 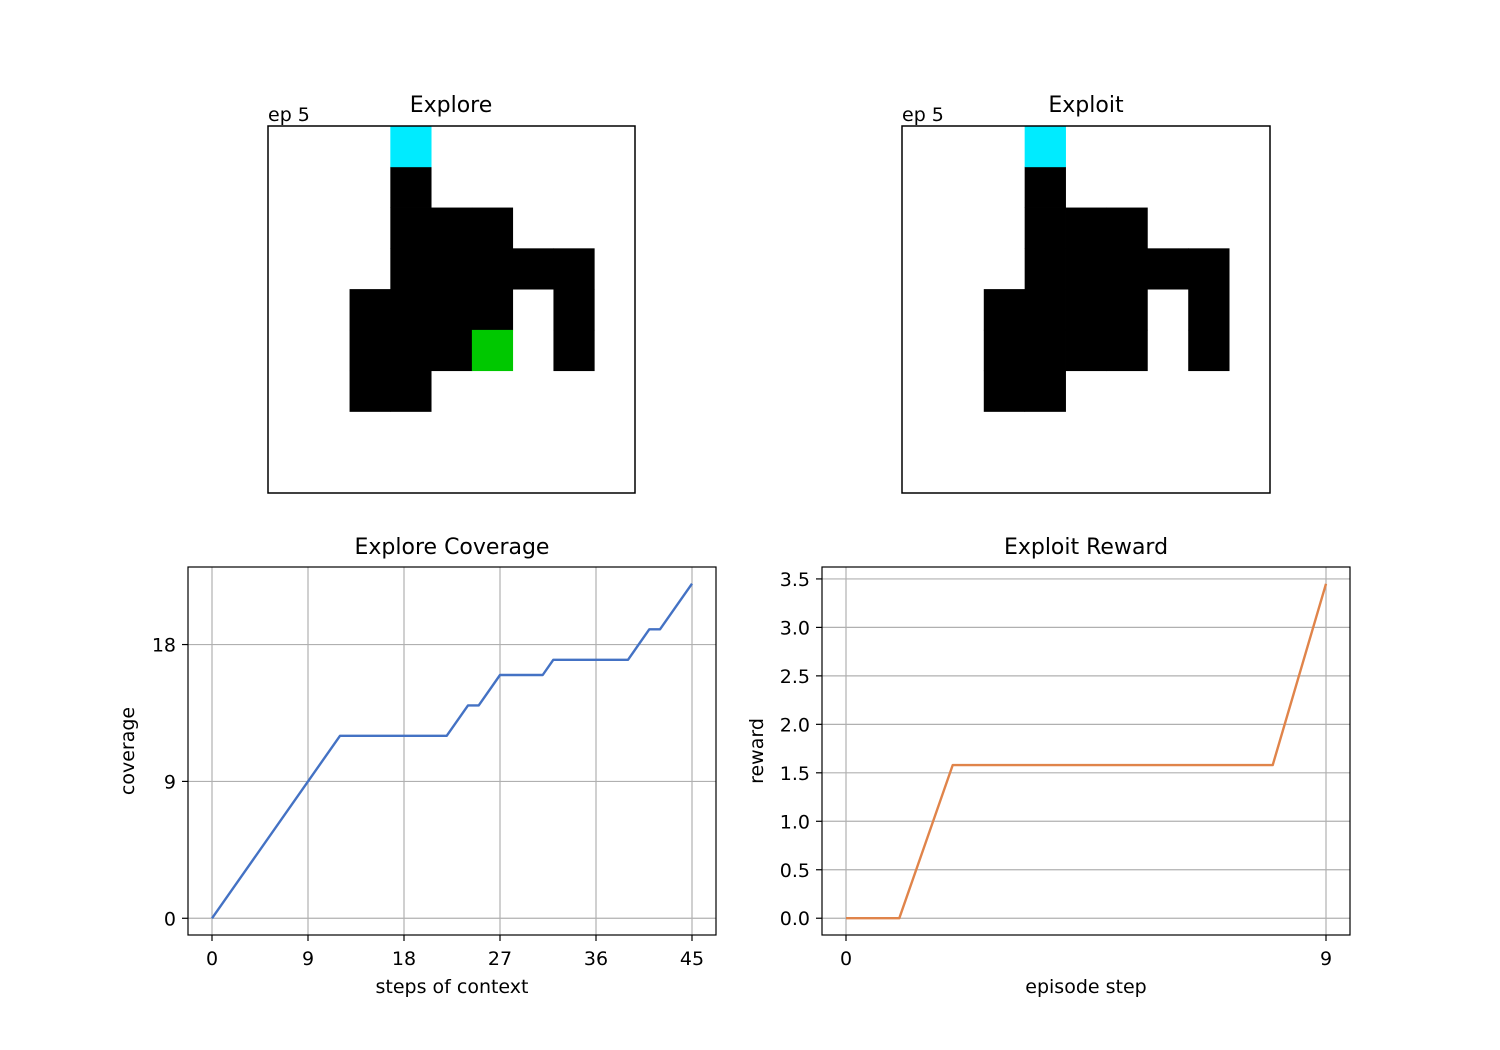 What do you see at coordinates (308, 959) in the screenshot?
I see `explore-coverage-xtick-label: 9` at bounding box center [308, 959].